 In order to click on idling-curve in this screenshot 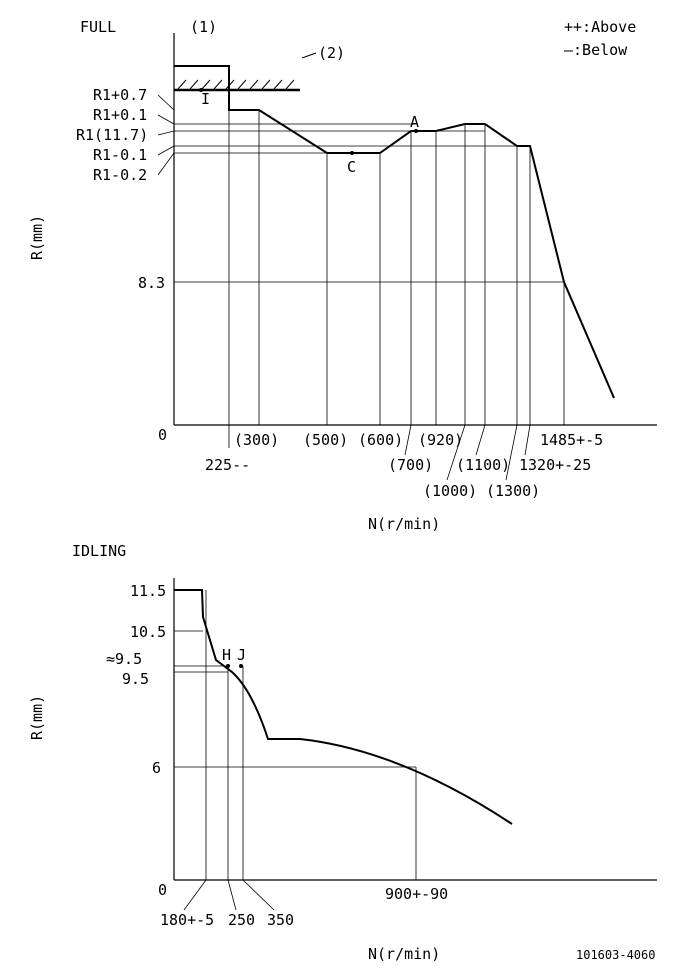, I will do `click(343, 707)`.